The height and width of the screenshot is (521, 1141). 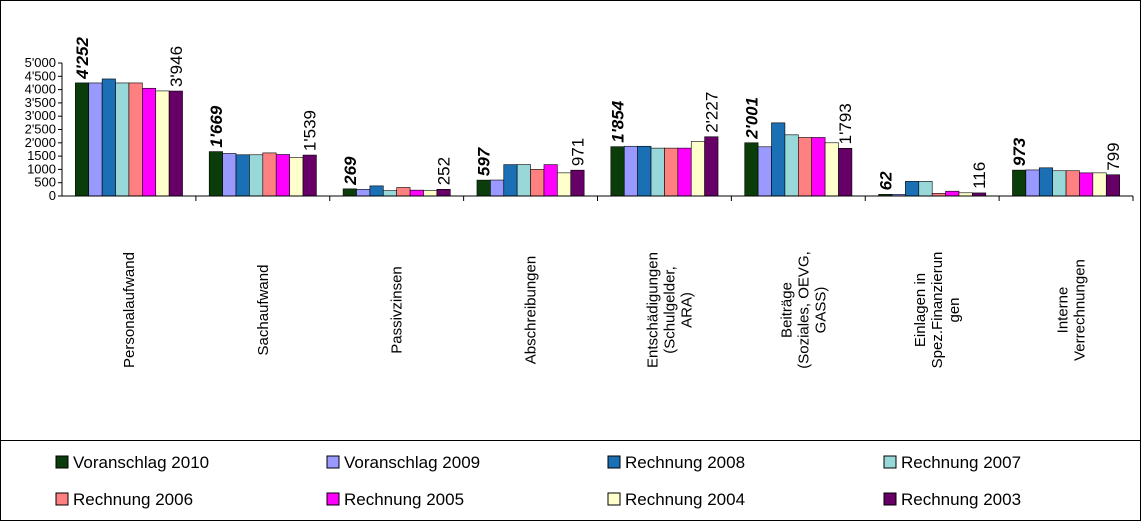 I want to click on legend-label: Rechnung 2004, so click(x=685, y=499).